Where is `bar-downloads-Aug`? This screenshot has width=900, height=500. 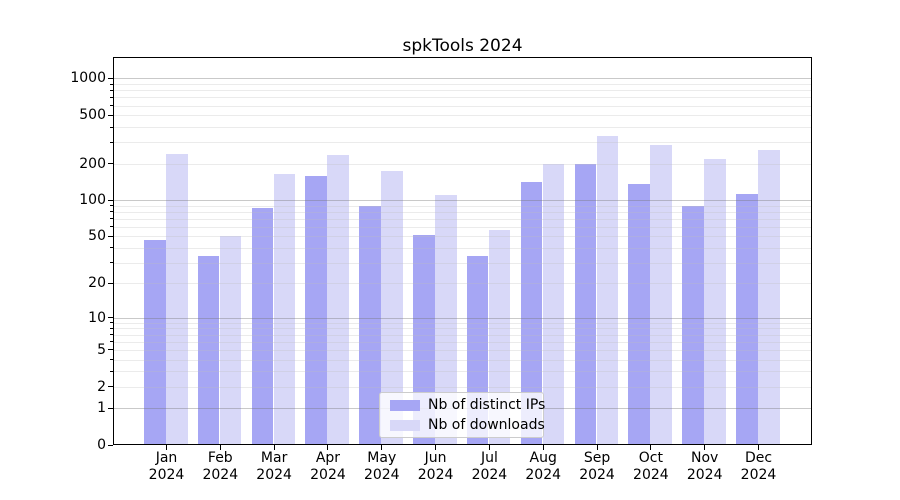 bar-downloads-Aug is located at coordinates (553, 304).